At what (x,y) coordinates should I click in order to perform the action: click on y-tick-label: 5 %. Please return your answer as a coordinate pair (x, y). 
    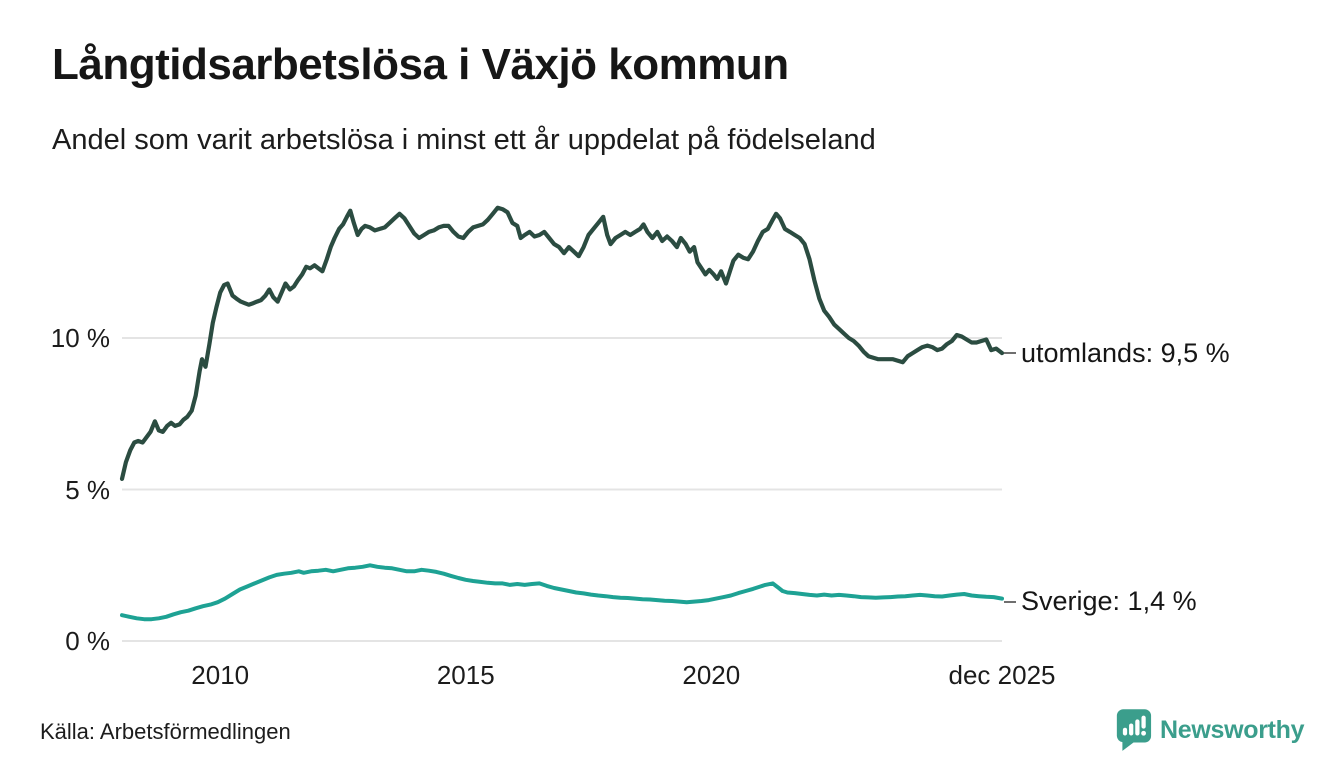
    Looking at the image, I should click on (87, 489).